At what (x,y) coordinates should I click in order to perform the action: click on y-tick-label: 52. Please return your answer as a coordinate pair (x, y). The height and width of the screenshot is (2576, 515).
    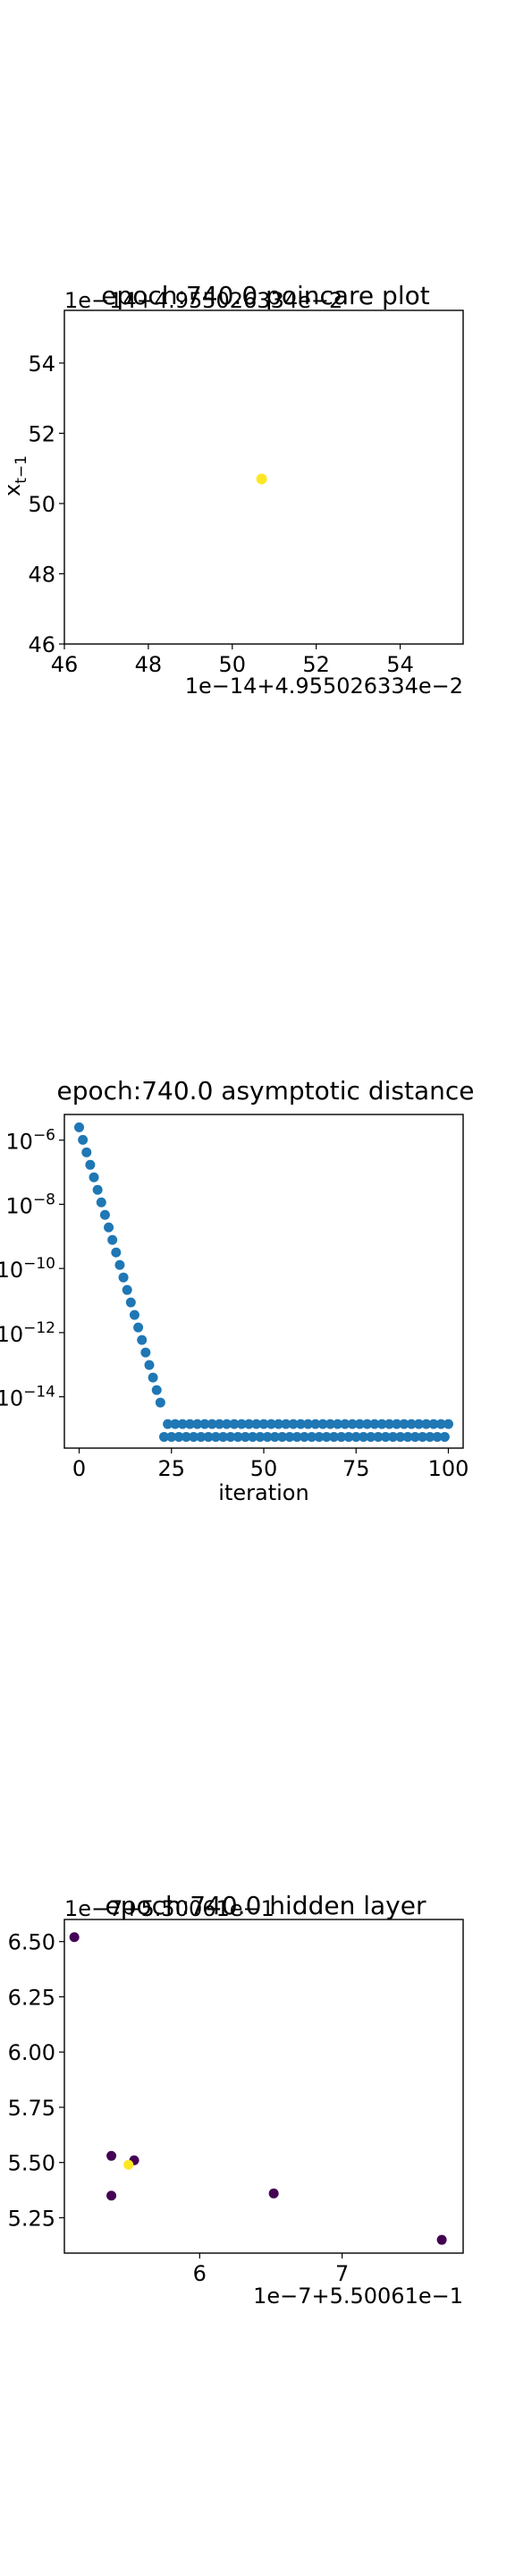
    Looking at the image, I should click on (41, 433).